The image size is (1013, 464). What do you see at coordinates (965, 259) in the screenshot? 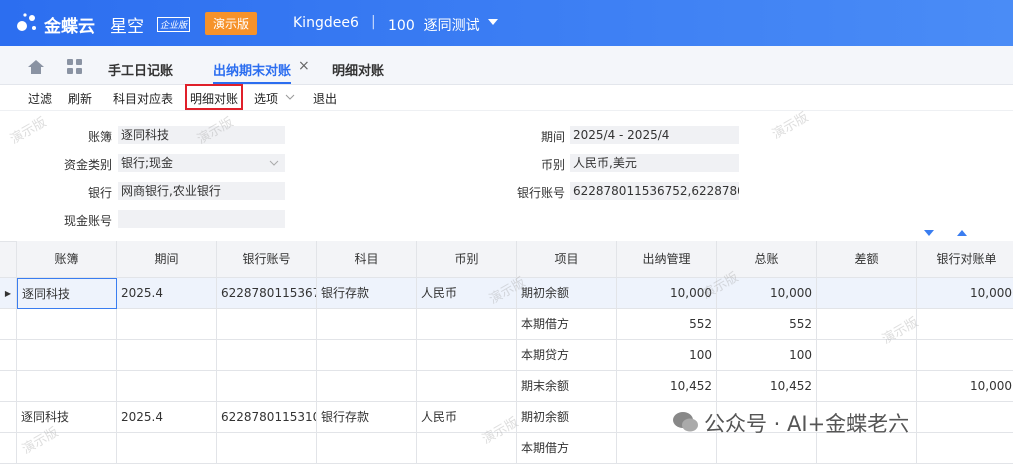
I see `column-header: 银行对账单` at bounding box center [965, 259].